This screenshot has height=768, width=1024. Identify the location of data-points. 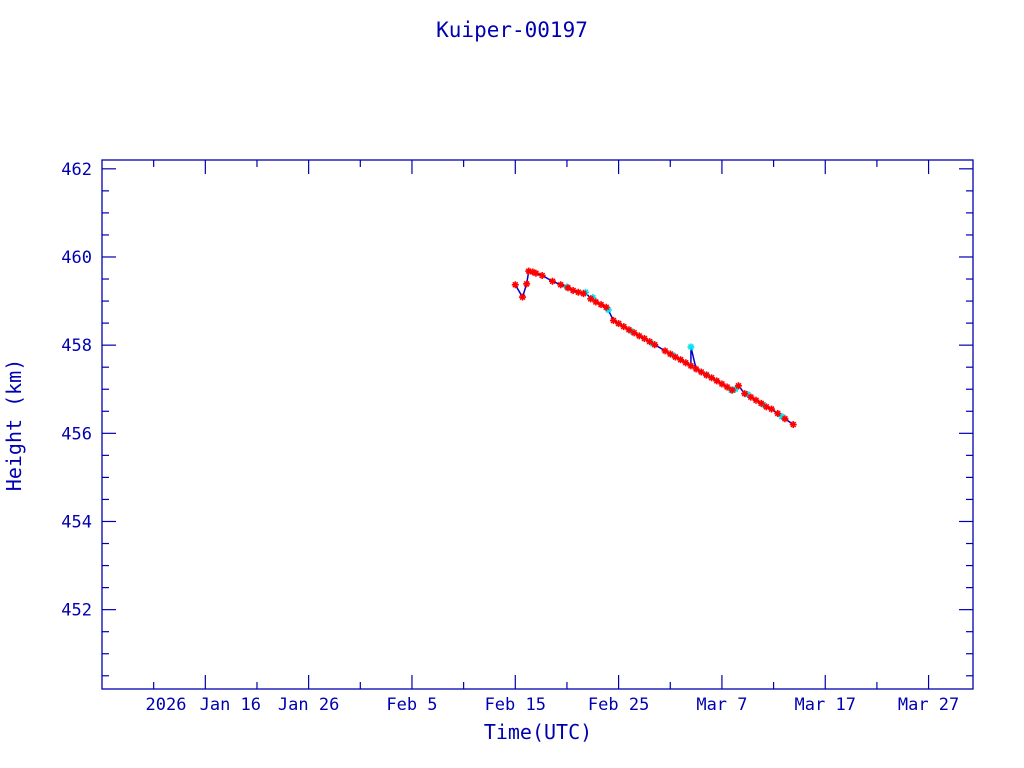
(654, 347).